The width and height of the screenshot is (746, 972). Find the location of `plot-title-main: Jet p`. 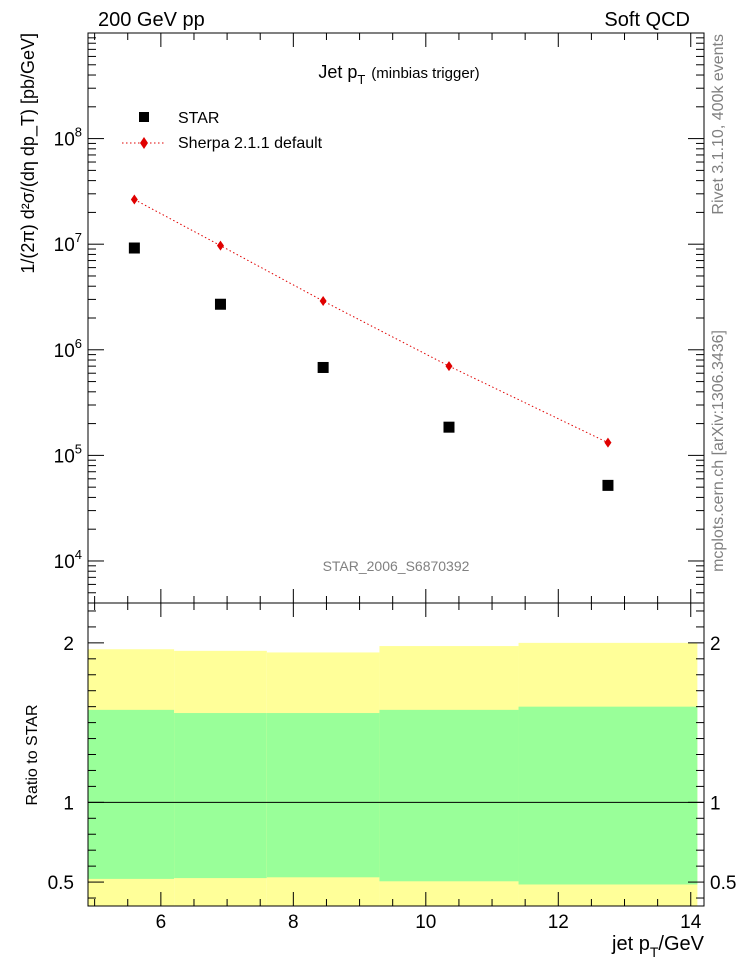

plot-title-main: Jet p is located at coordinates (337, 72).